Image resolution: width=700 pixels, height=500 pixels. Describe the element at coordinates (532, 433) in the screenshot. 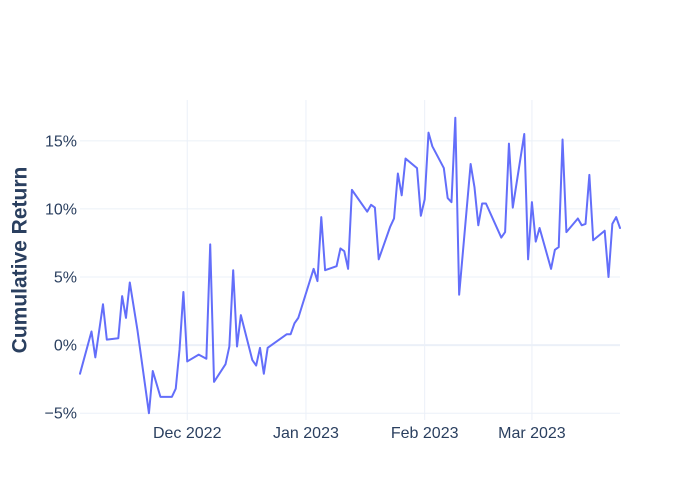

I see `x-tick-label: Mar 2023` at that location.